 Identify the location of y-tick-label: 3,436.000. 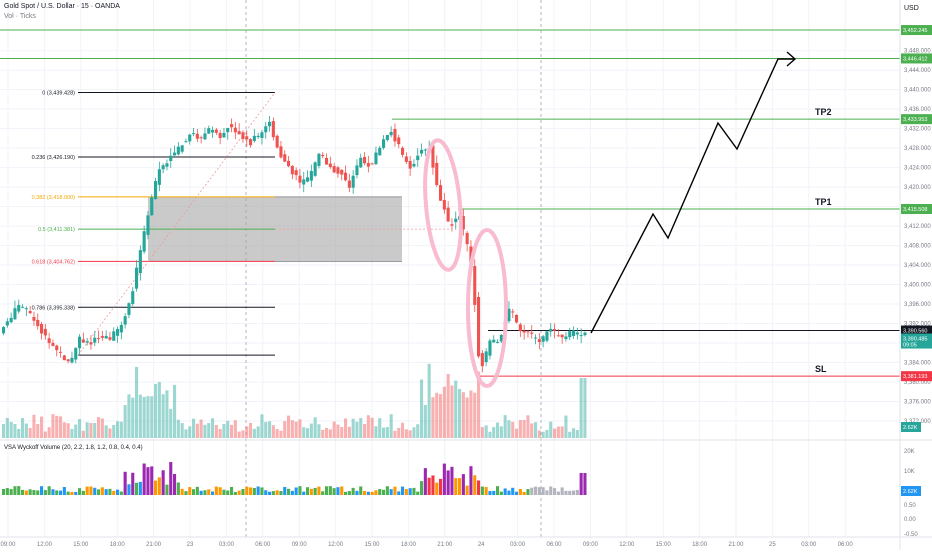
(917, 110).